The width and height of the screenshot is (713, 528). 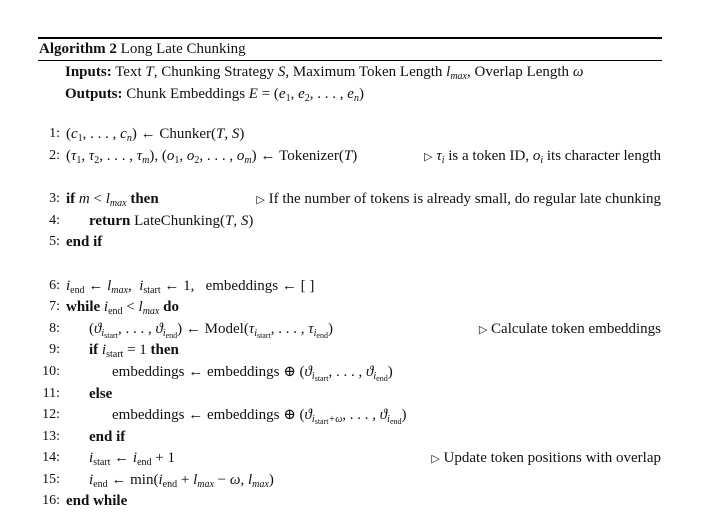 I want to click on algo-line-9: 9: if istart = 1 then, so click(x=356, y=350).